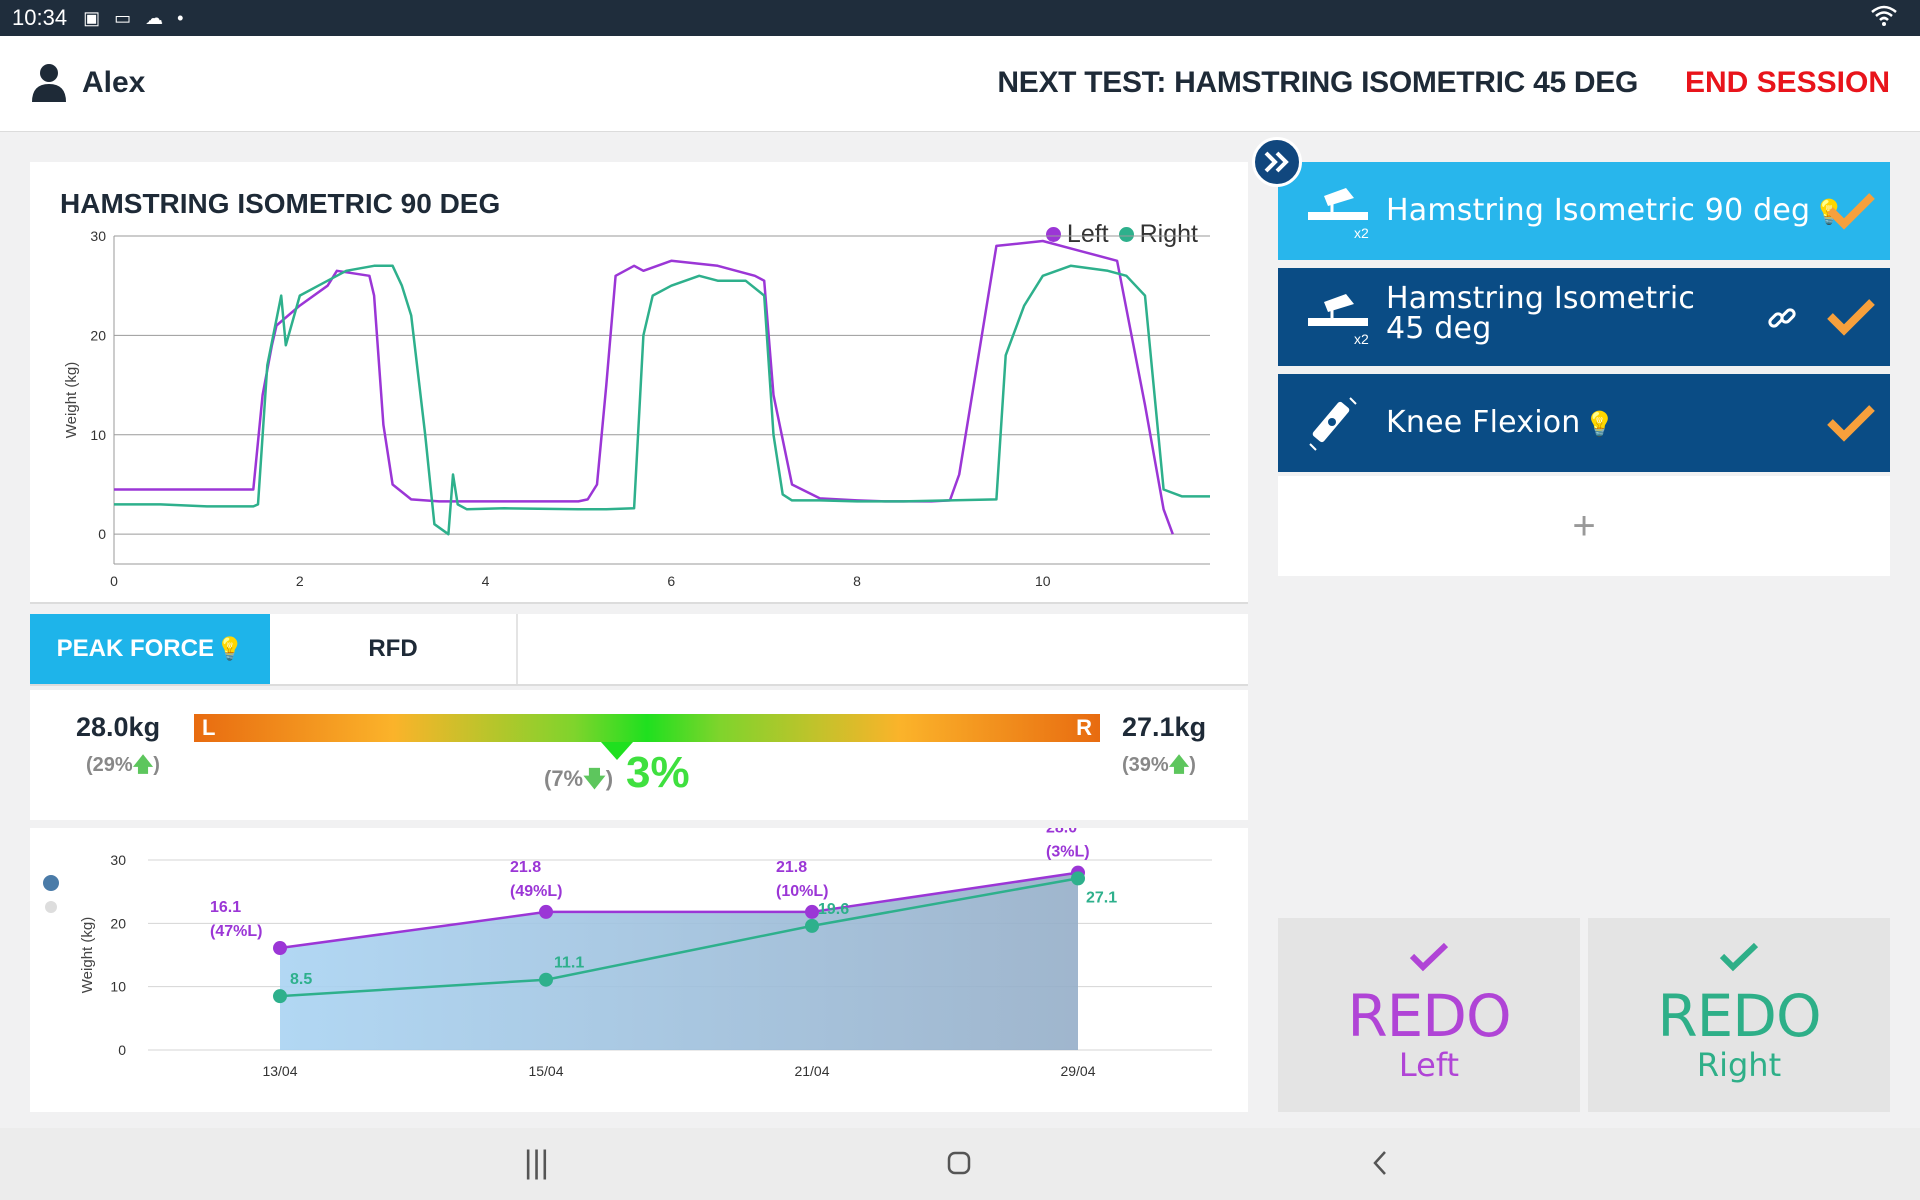 The height and width of the screenshot is (1200, 1920). Describe the element at coordinates (118, 860) in the screenshot. I see `y-tick-label: 30` at that location.